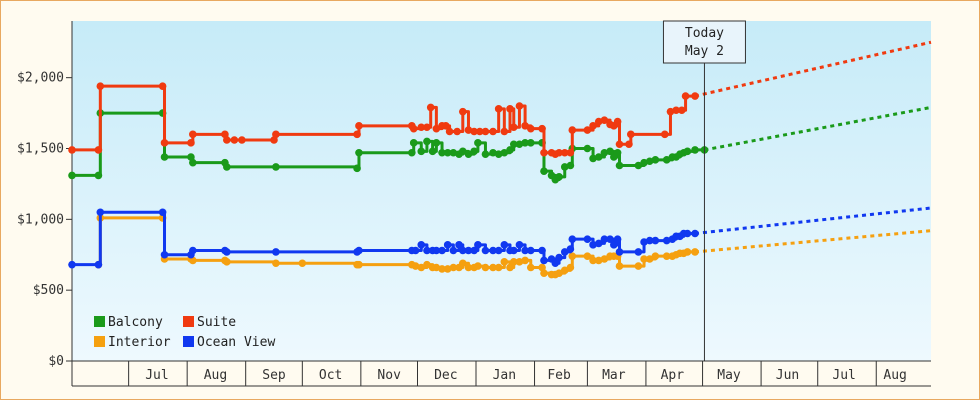  Describe the element at coordinates (215, 375) in the screenshot. I see `x-month-label: Aug` at that location.